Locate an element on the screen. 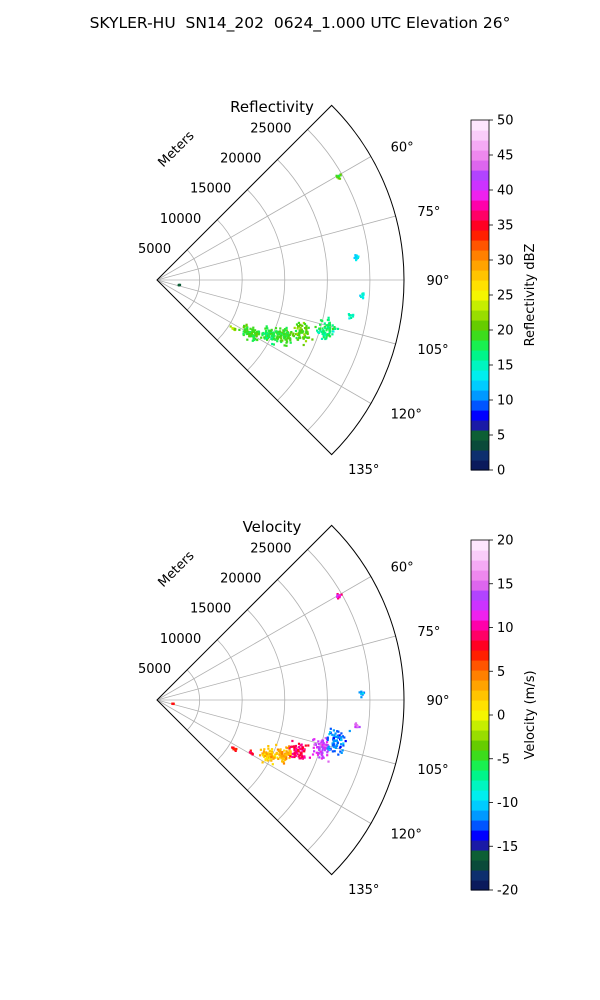 This screenshot has height=1000, width=600. colorbar-tick-label: 25 is located at coordinates (505, 296).